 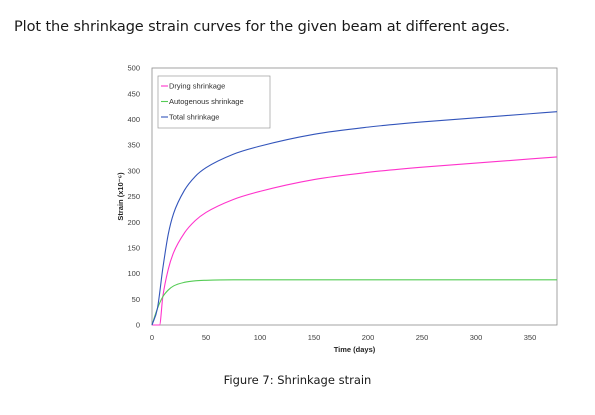 What do you see at coordinates (260, 337) in the screenshot?
I see `x-tick-label: 100` at bounding box center [260, 337].